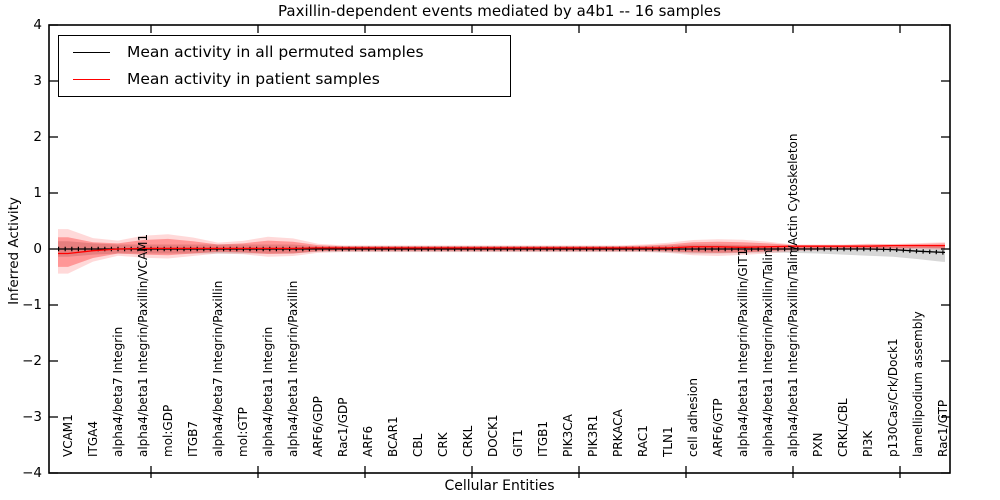 The height and width of the screenshot is (500, 1000). I want to click on permuted-line-swatch, so click(91, 52).